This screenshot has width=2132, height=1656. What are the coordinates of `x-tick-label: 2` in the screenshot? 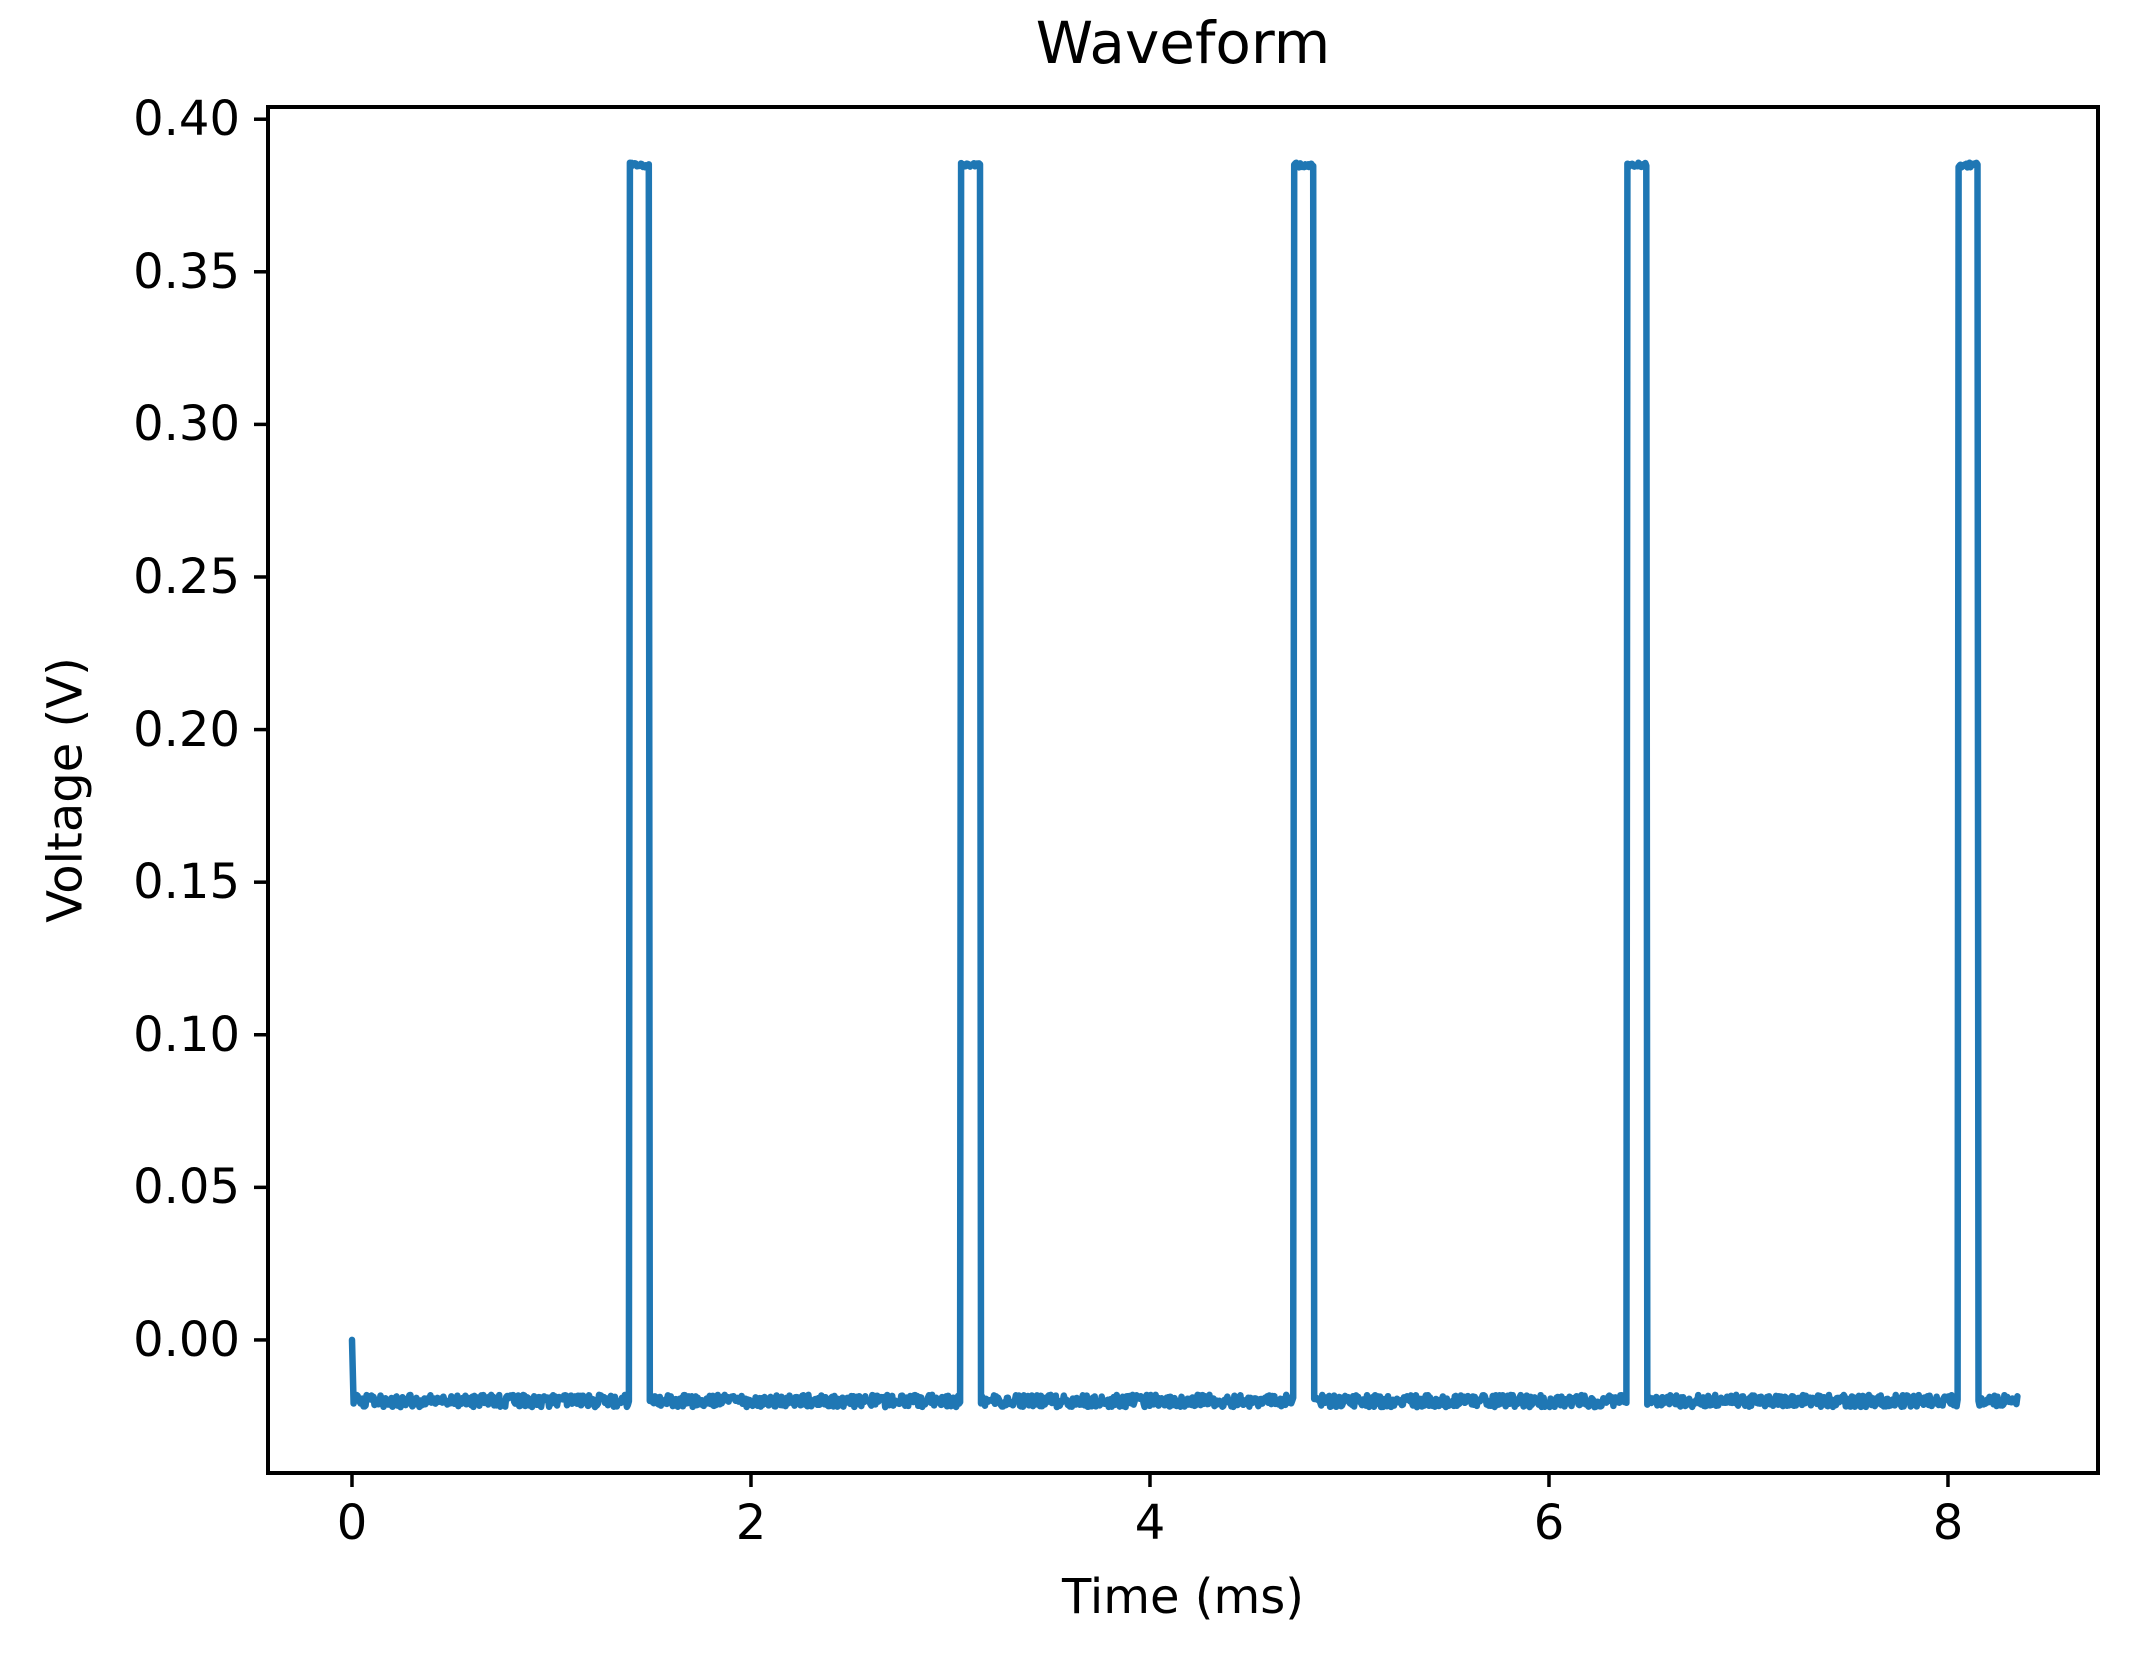 It's located at (751, 1523).